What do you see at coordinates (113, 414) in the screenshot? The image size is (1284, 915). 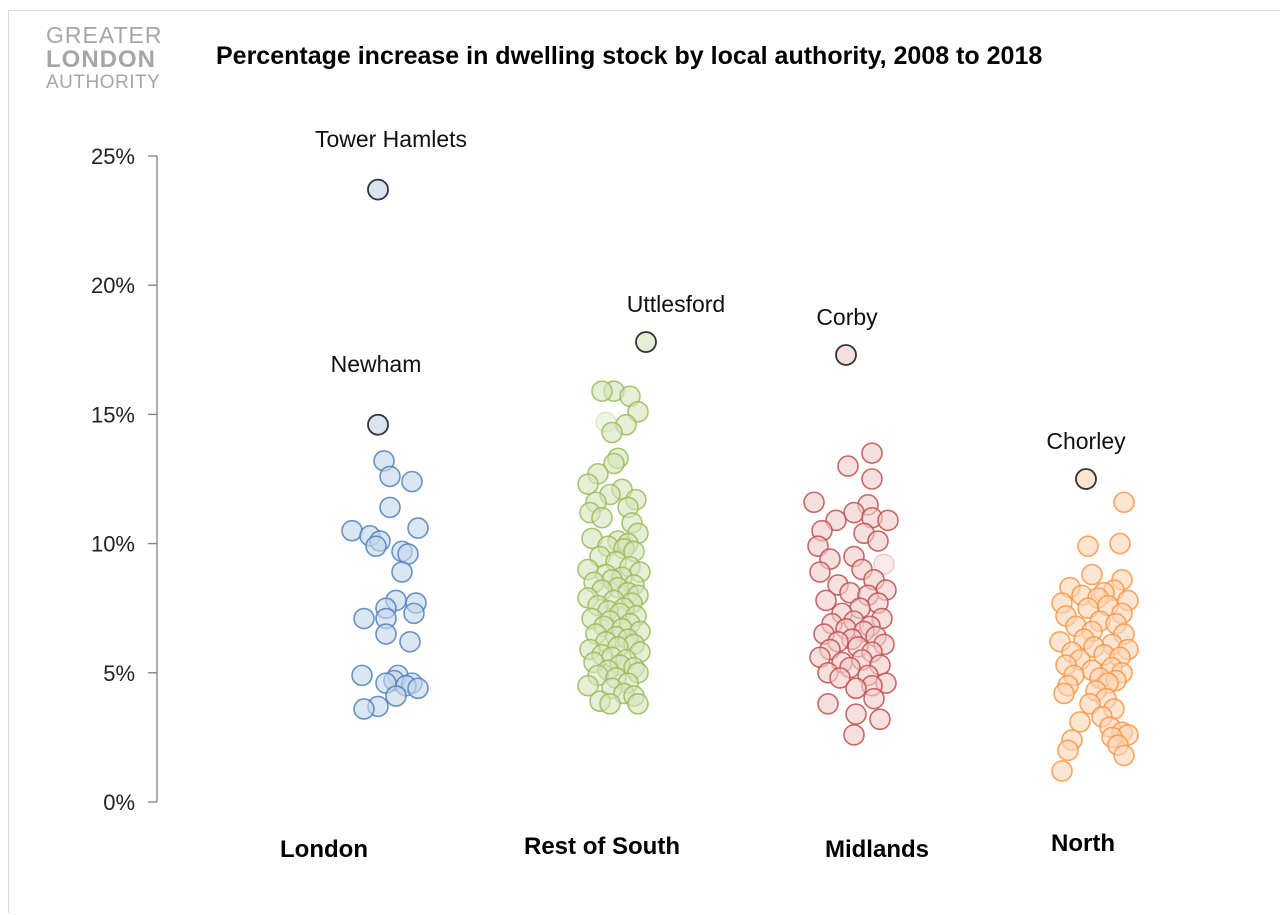 I see `y-tick-label: 15%` at bounding box center [113, 414].